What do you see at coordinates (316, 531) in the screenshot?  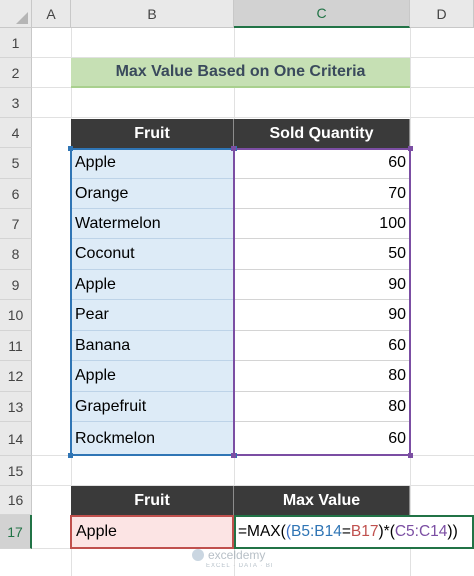 I see `formula-ref-b5-b14: B5:B14` at bounding box center [316, 531].